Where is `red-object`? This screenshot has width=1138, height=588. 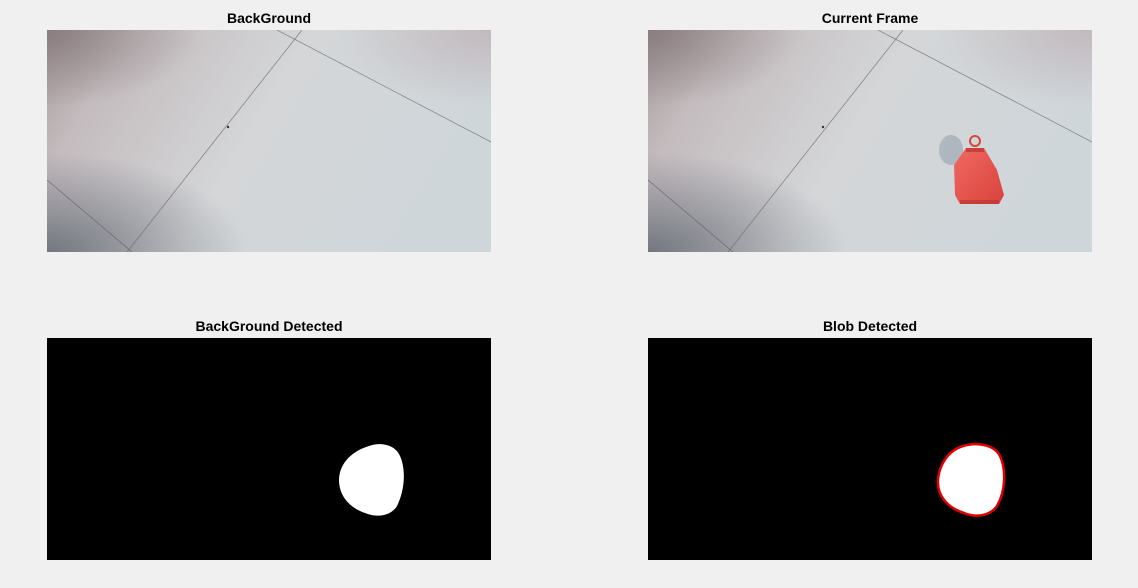 red-object is located at coordinates (971, 169).